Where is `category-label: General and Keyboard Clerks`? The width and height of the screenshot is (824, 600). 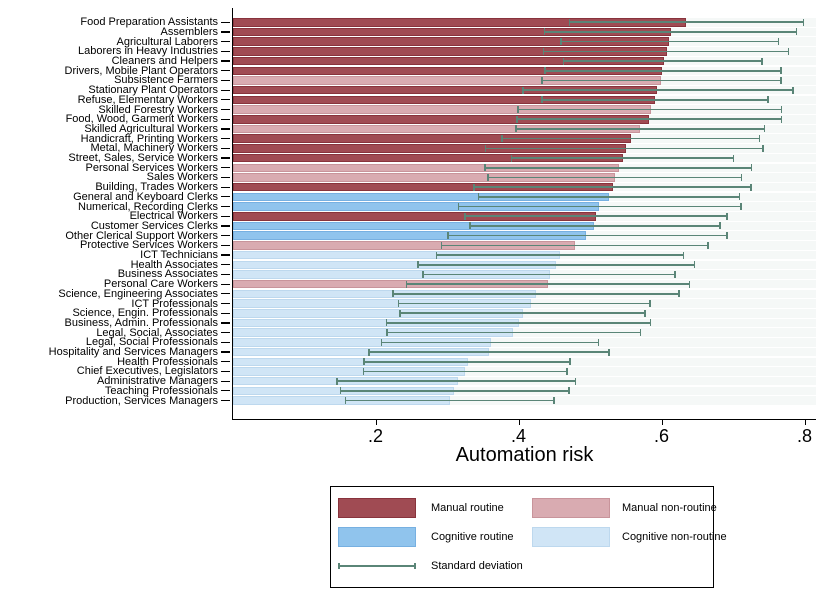 category-label: General and Keyboard Clerks is located at coordinates (145, 196).